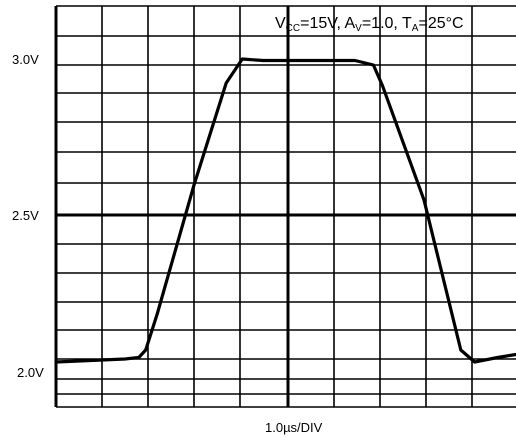 Image resolution: width=516 pixels, height=437 pixels. What do you see at coordinates (30, 372) in the screenshot?
I see `y-tick-label-2v: 2.0V` at bounding box center [30, 372].